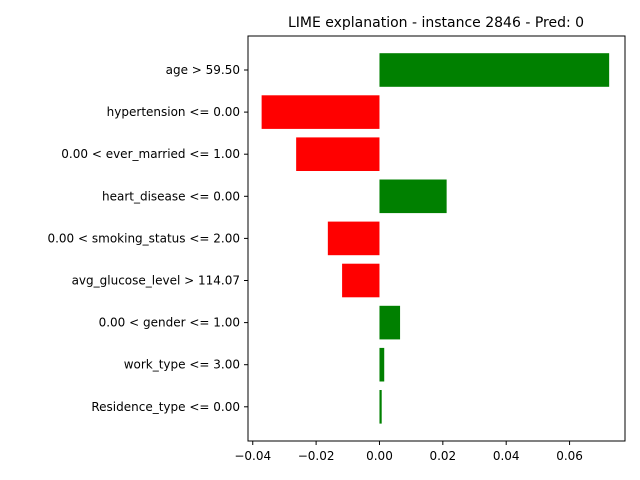 The image size is (640, 480). Describe the element at coordinates (143, 238) in the screenshot. I see `y-tick-label: 0.00 < smoking_status <= 2.00` at that location.